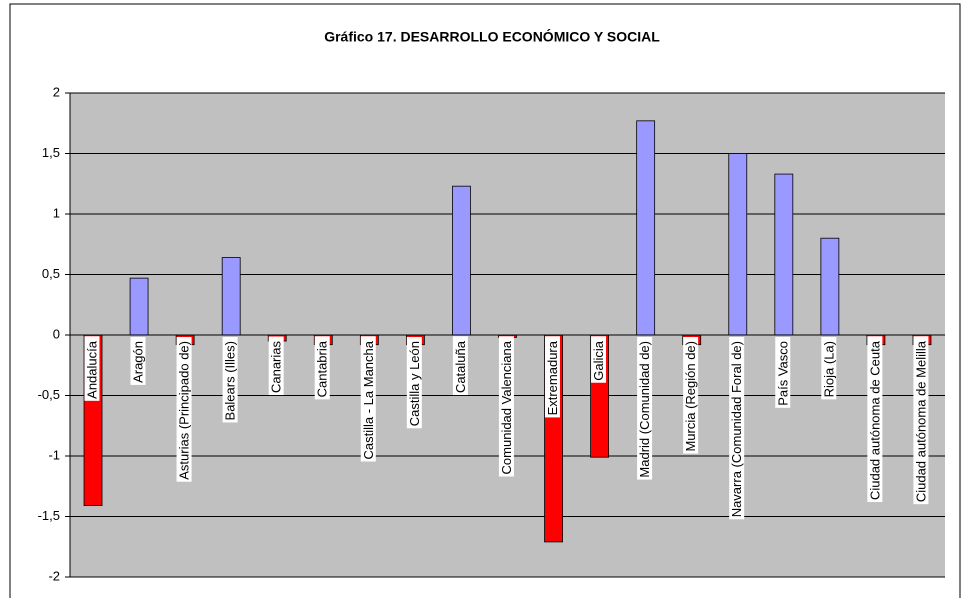  I want to click on x-tick-label: Comunidad Valenciana, so click(506, 407).